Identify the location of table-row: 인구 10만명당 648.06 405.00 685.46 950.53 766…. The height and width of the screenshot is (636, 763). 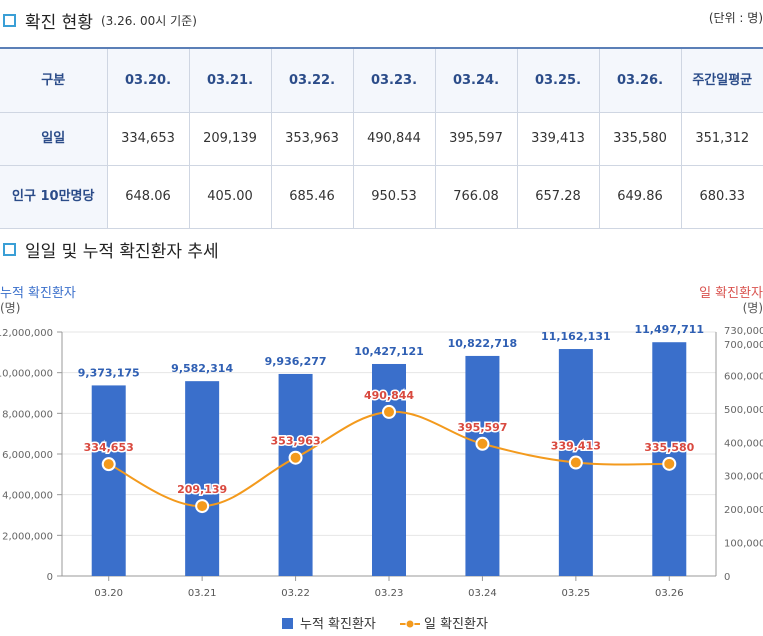
(381, 197).